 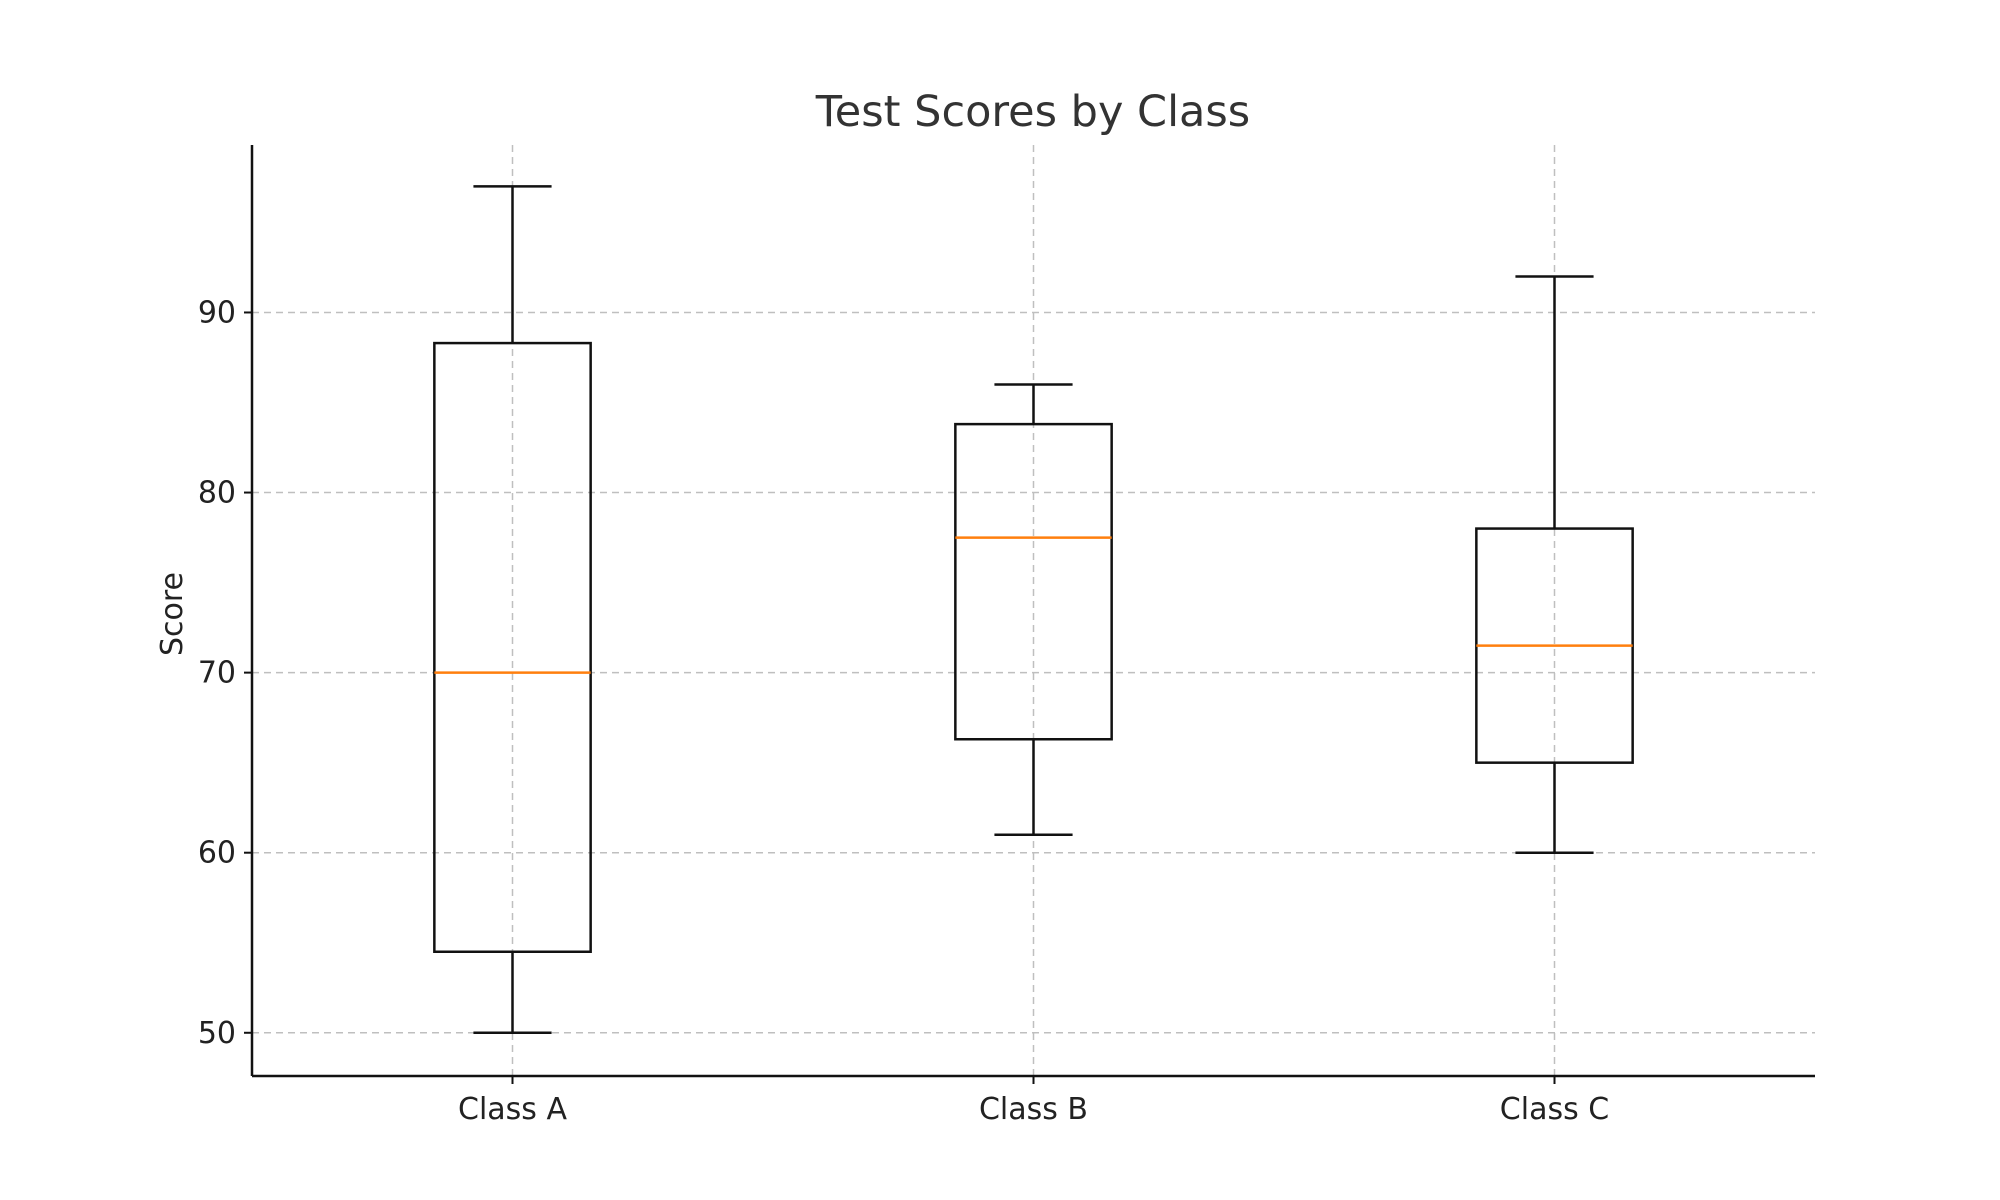 What do you see at coordinates (217, 853) in the screenshot?
I see `y-tick-label: 60` at bounding box center [217, 853].